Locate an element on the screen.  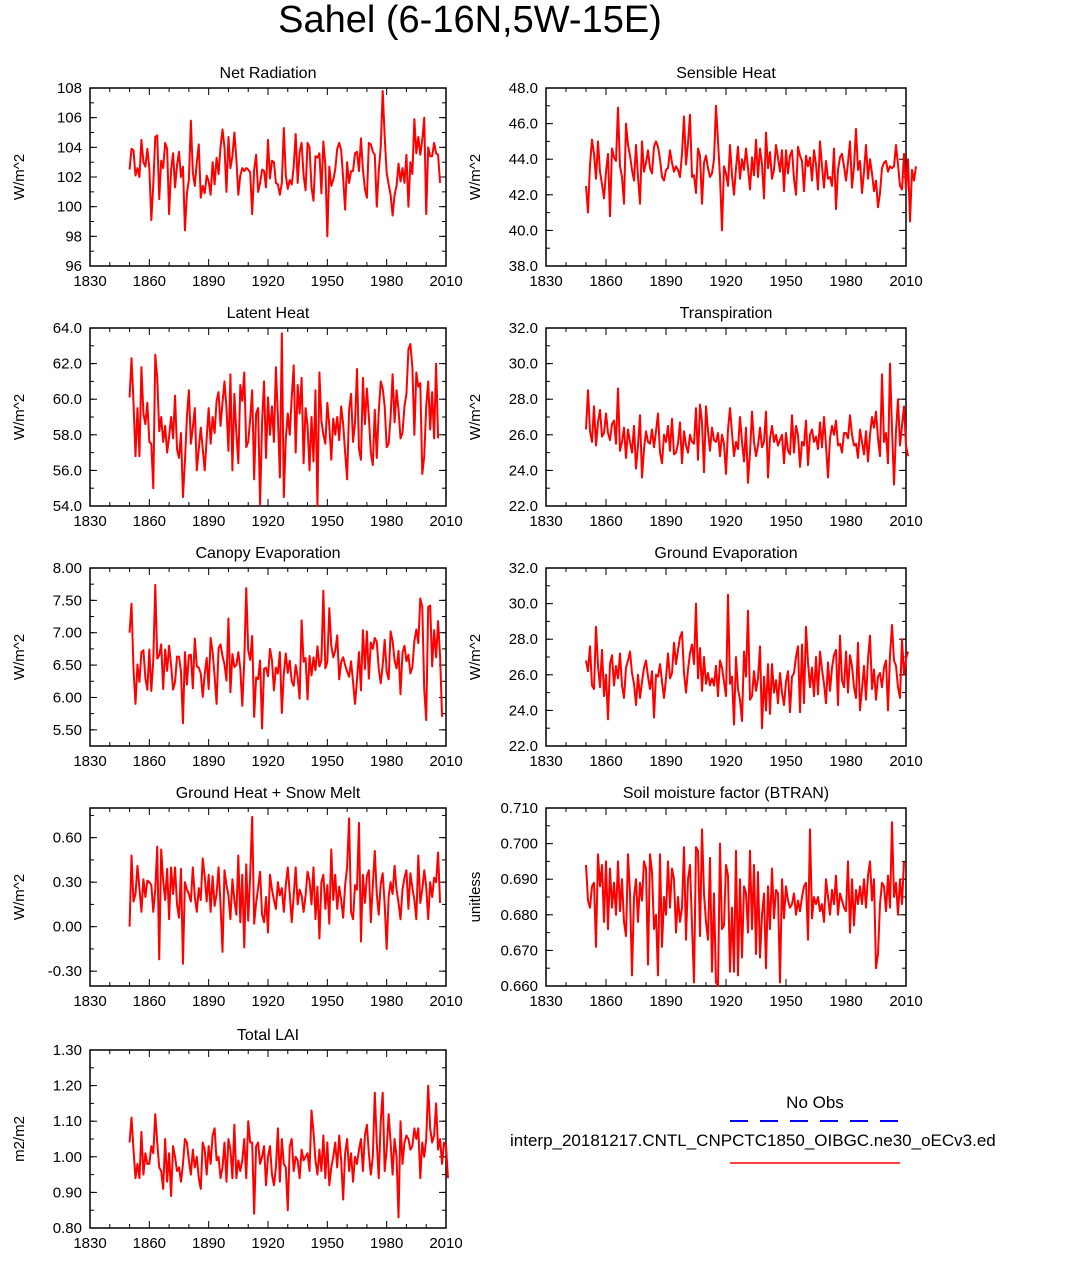
y-tick-label: 1.10 is located at coordinates (67, 1121).